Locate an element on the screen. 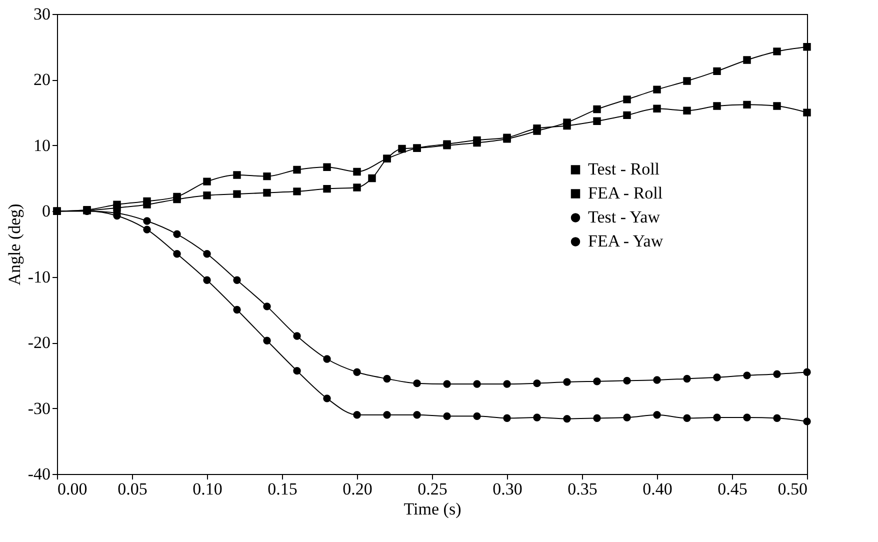 This screenshot has height=542, width=878. y-tick-label: -40 is located at coordinates (39, 474).